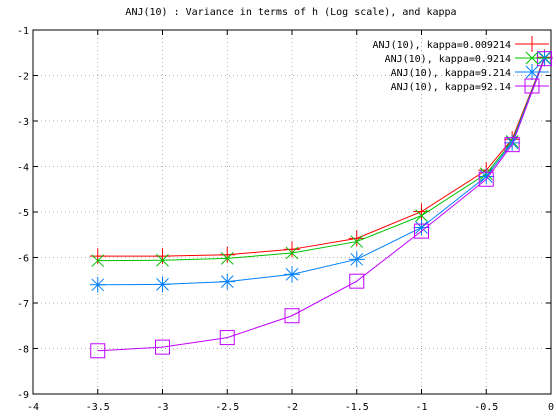  Describe the element at coordinates (23, 168) in the screenshot. I see `y-tick-label: -4` at that location.